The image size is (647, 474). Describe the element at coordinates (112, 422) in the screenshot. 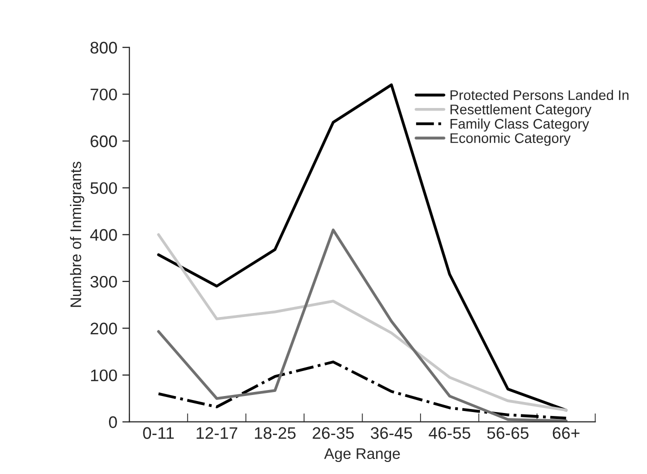

I see `y-tick-label: 0` at that location.